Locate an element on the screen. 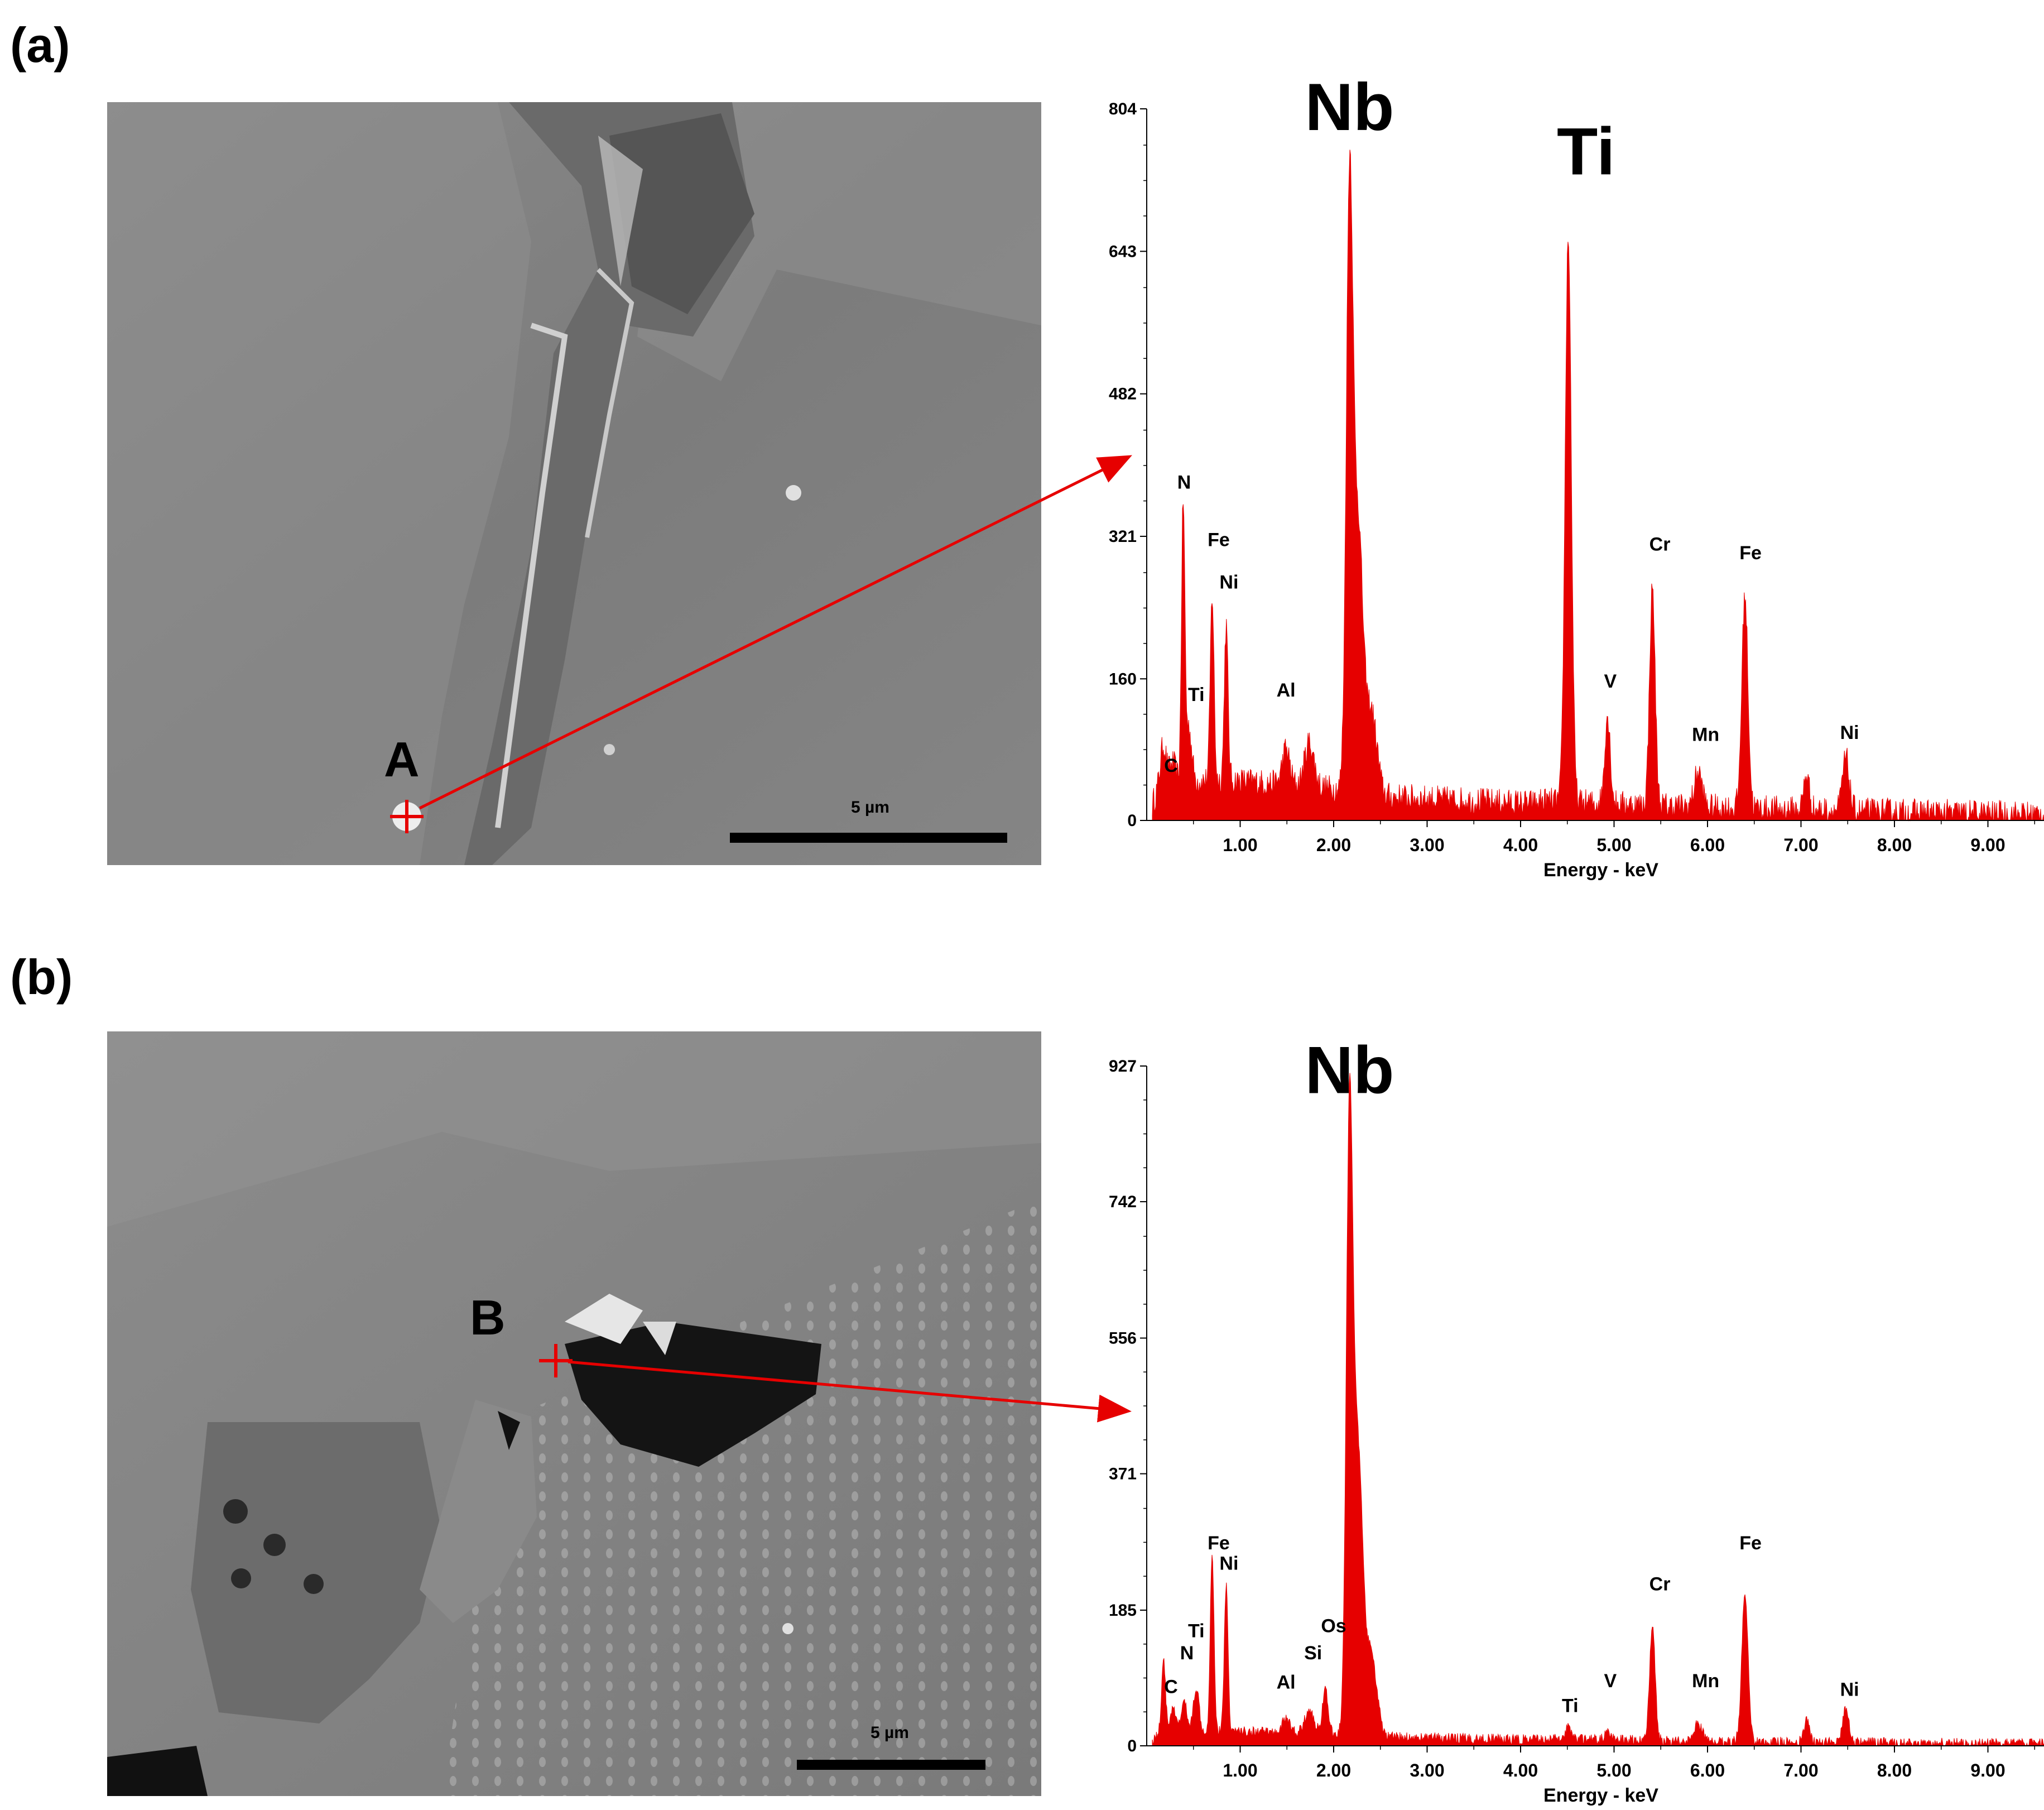 The width and height of the screenshot is (2044, 1810). panel-label-a: (a) is located at coordinates (40, 45).